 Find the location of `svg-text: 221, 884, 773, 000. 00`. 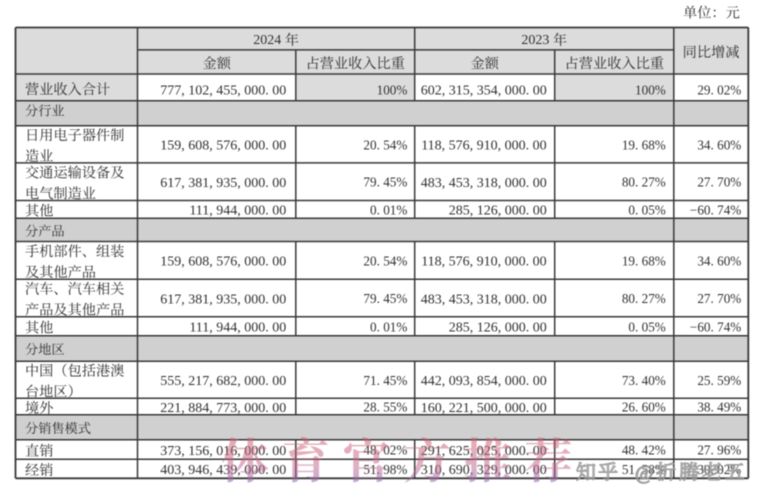

svg-text: 221, 884, 773, 000. 00 is located at coordinates (223, 408).